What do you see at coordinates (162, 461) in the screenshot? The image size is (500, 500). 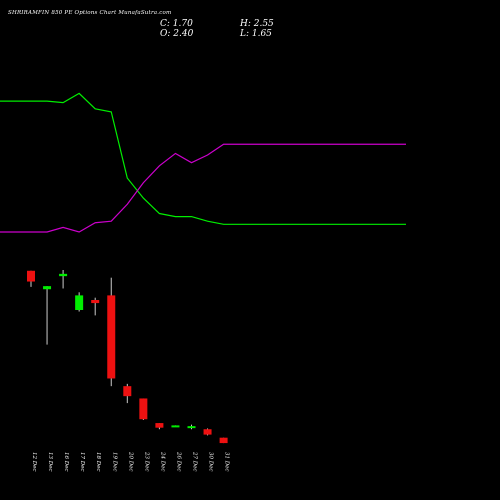 I see `x-tick-label: 24 Dec` at bounding box center [162, 461].